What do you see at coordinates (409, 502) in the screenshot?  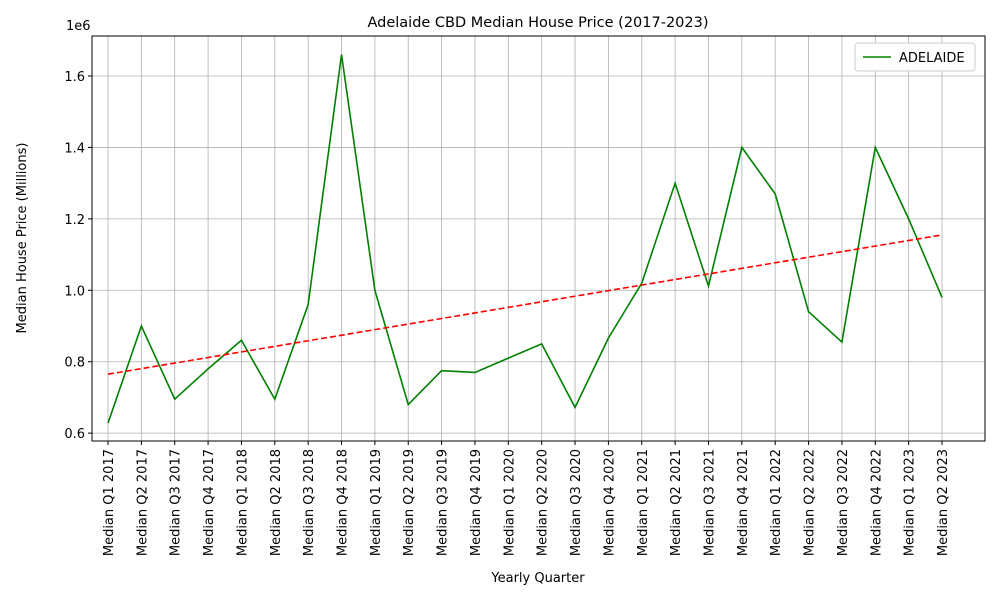 I see `x-tick-label: Median Q2 2019` at bounding box center [409, 502].